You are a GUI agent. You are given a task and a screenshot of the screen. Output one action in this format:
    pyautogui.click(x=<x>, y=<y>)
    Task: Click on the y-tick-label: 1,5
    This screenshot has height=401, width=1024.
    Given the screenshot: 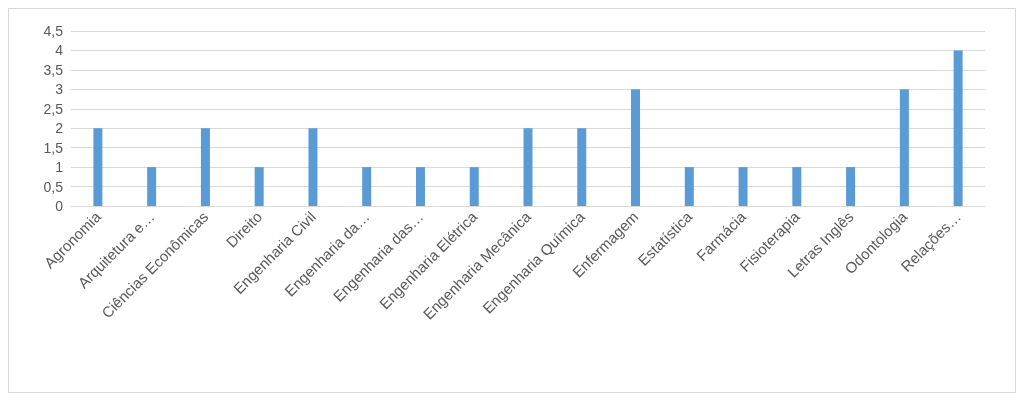 What is the action you would take?
    pyautogui.click(x=53, y=147)
    